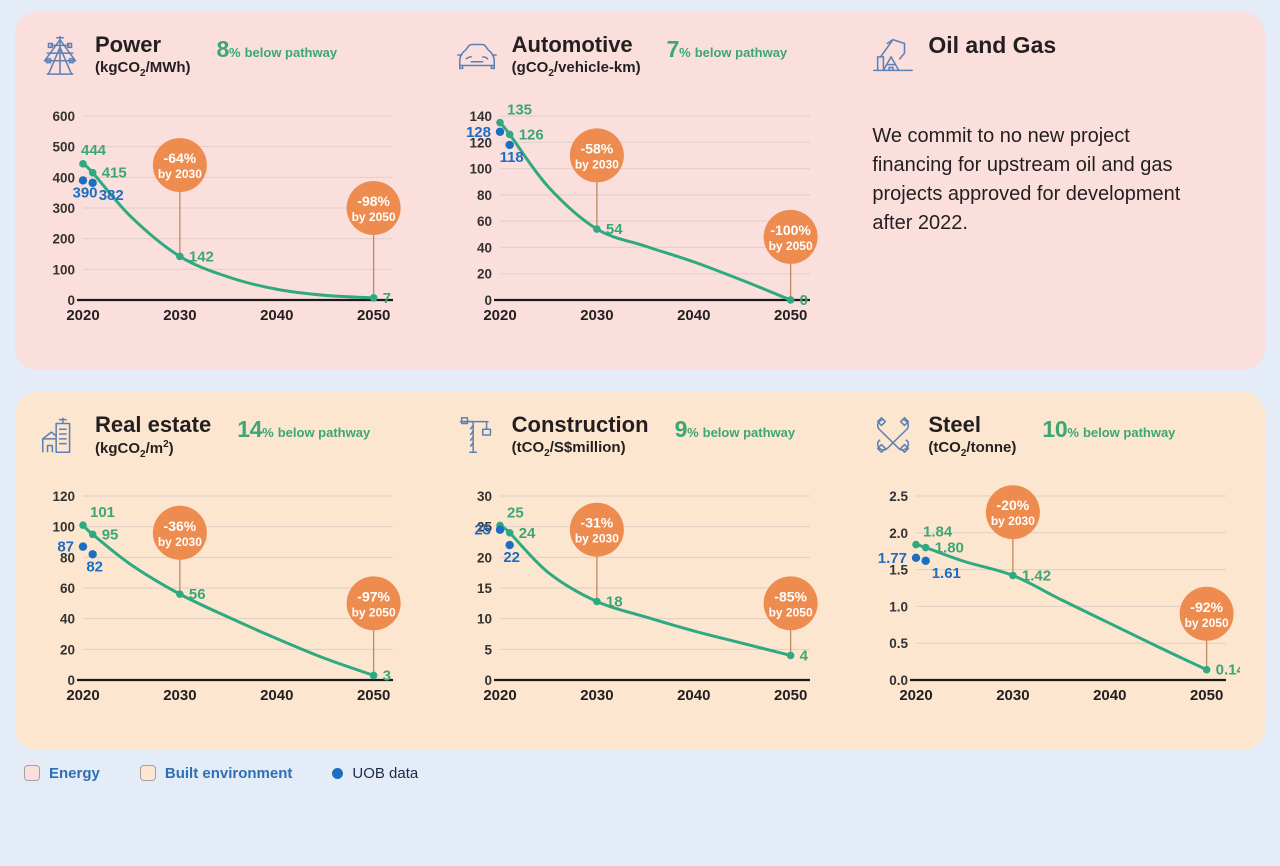 Image resolution: width=1280 pixels, height=866 pixels. Describe the element at coordinates (201, 256) in the screenshot. I see `data-point-label: 142` at that location.